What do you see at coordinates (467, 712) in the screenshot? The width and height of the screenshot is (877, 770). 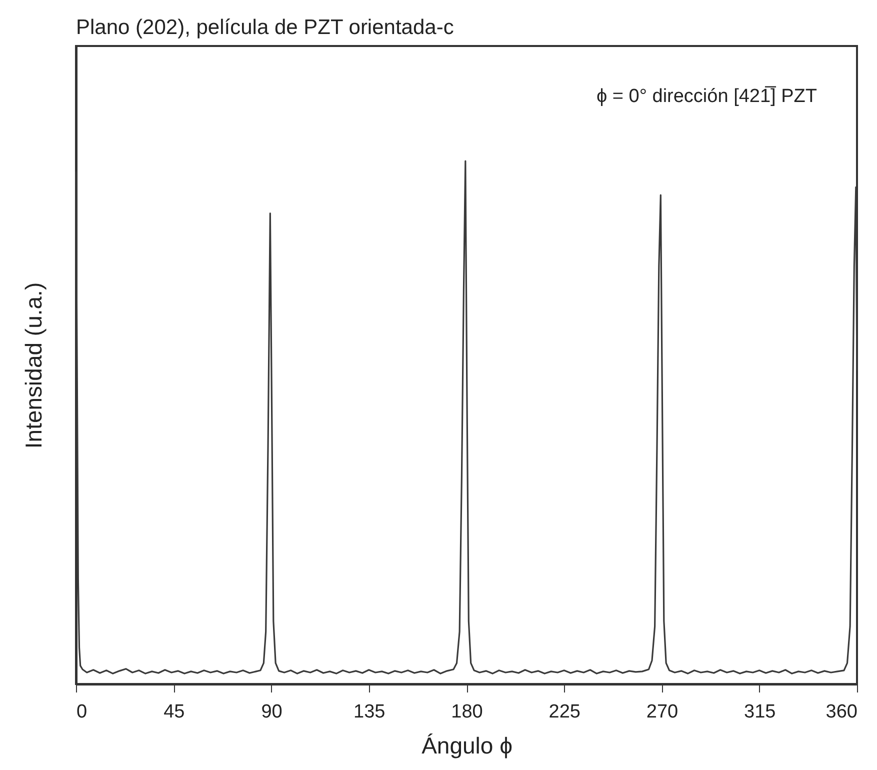 I see `x-tick-label: 180` at bounding box center [467, 712].